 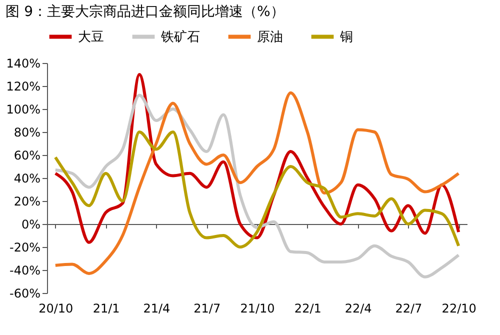 What do you see at coordinates (23, 109) in the screenshot?
I see `y-tick-label: 100%` at bounding box center [23, 109].